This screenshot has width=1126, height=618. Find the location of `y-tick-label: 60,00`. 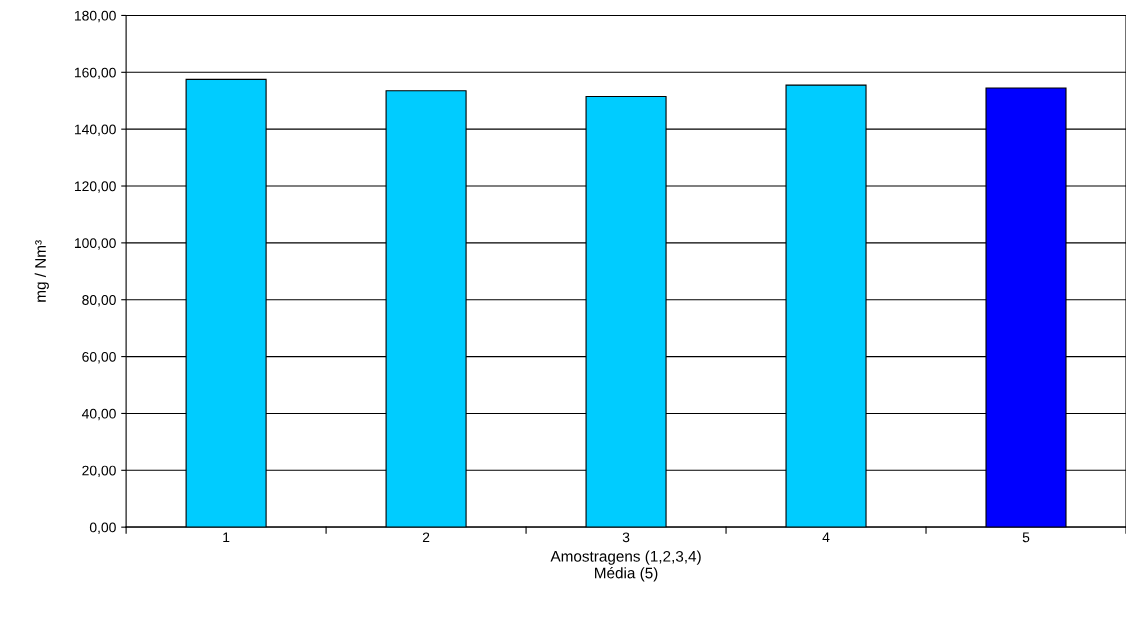

y-tick-label: 60,00 is located at coordinates (99, 357).